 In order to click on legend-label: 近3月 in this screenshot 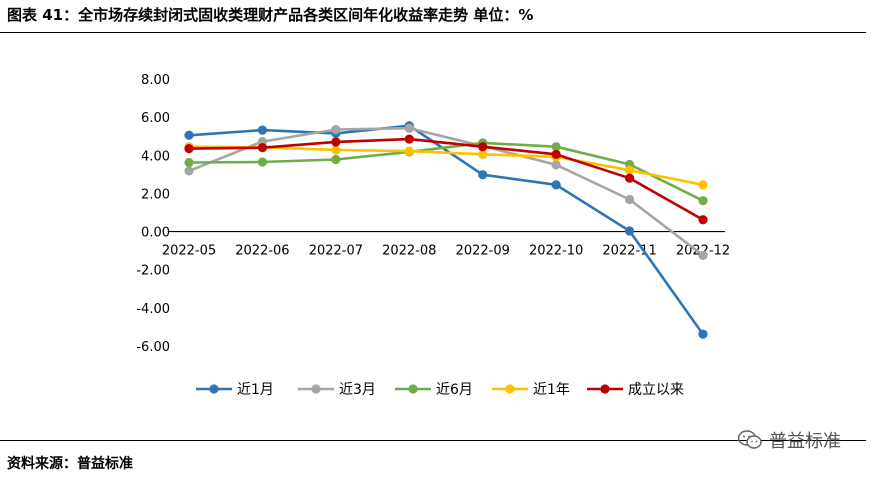, I will do `click(357, 390)`.